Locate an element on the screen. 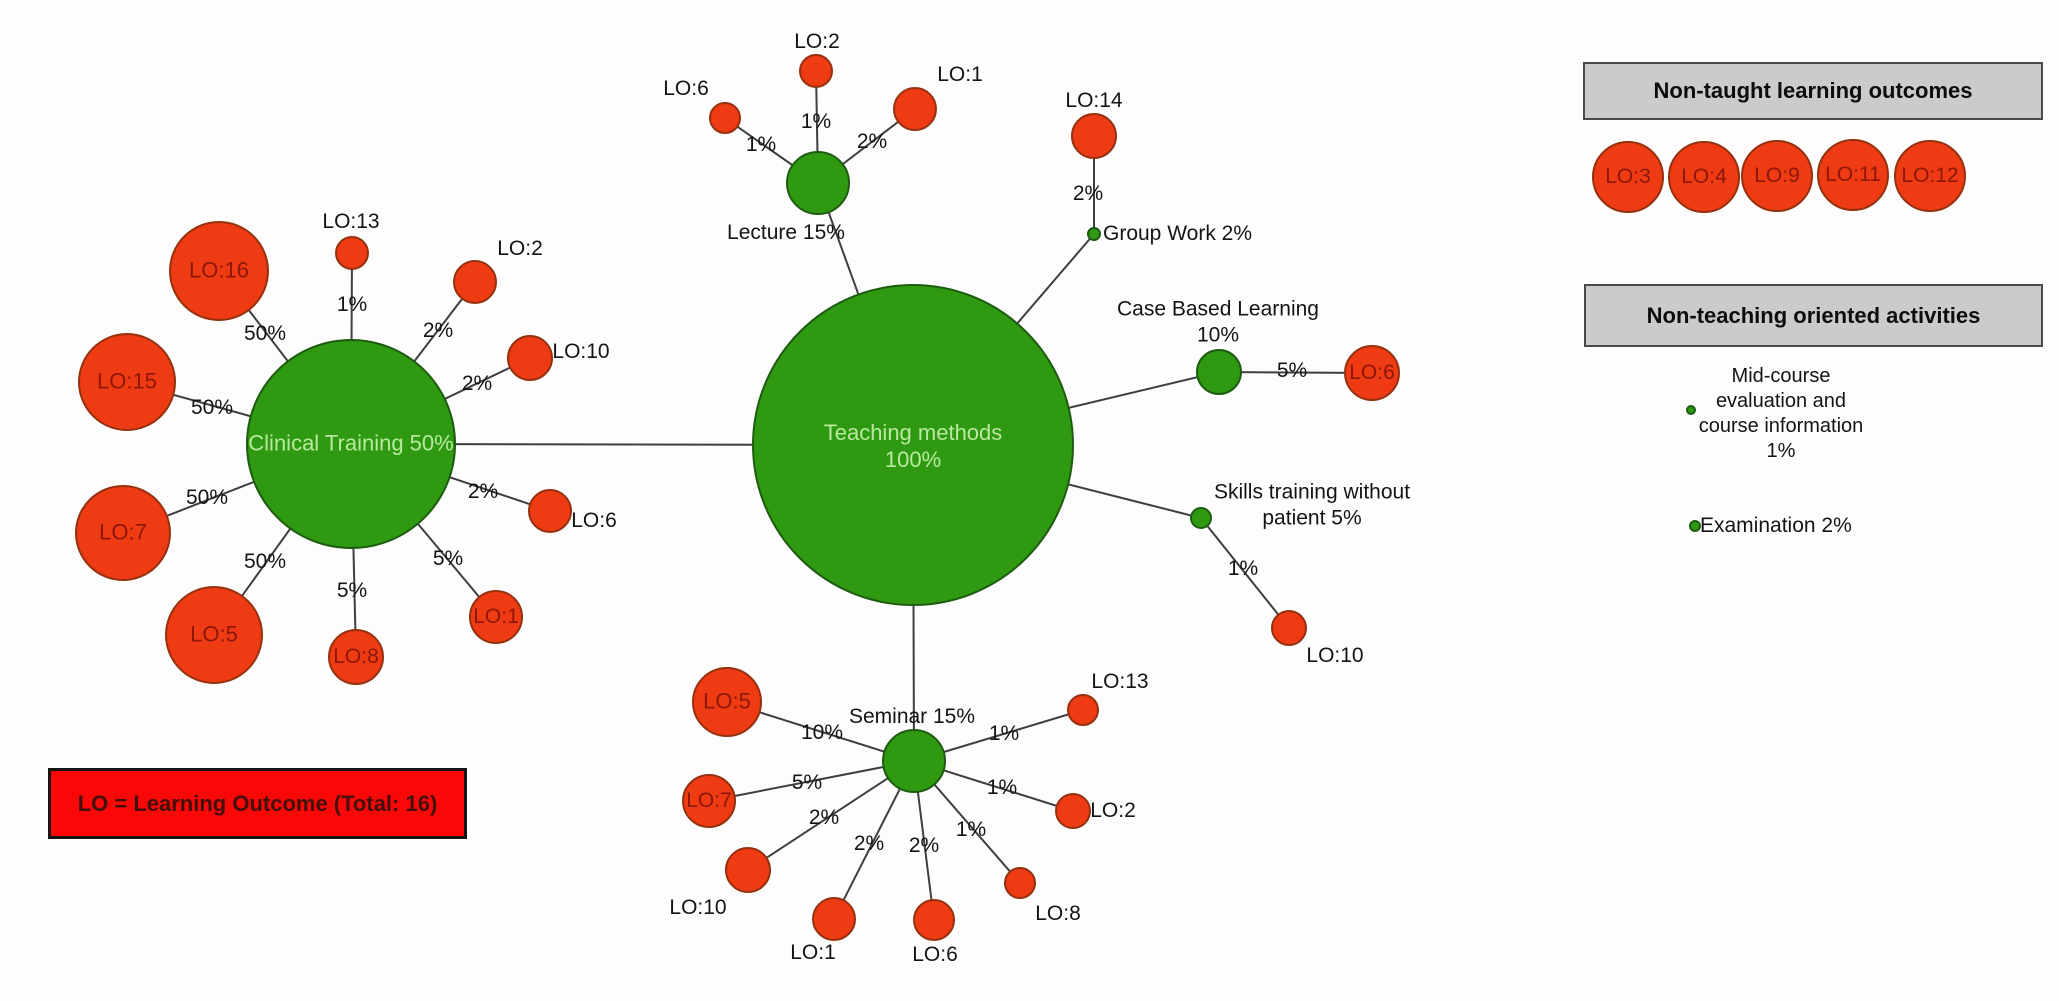  footnote-box: LO = Learning Outcome (Total: 16) is located at coordinates (257, 803).